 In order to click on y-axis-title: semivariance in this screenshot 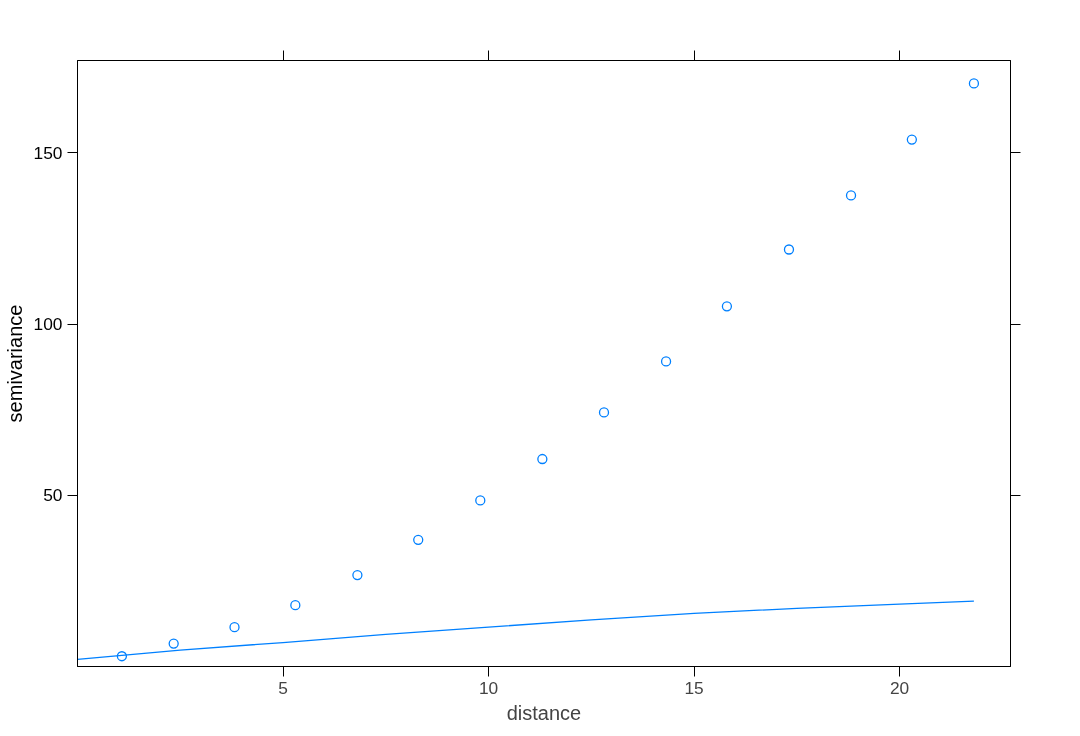, I will do `click(14, 363)`.